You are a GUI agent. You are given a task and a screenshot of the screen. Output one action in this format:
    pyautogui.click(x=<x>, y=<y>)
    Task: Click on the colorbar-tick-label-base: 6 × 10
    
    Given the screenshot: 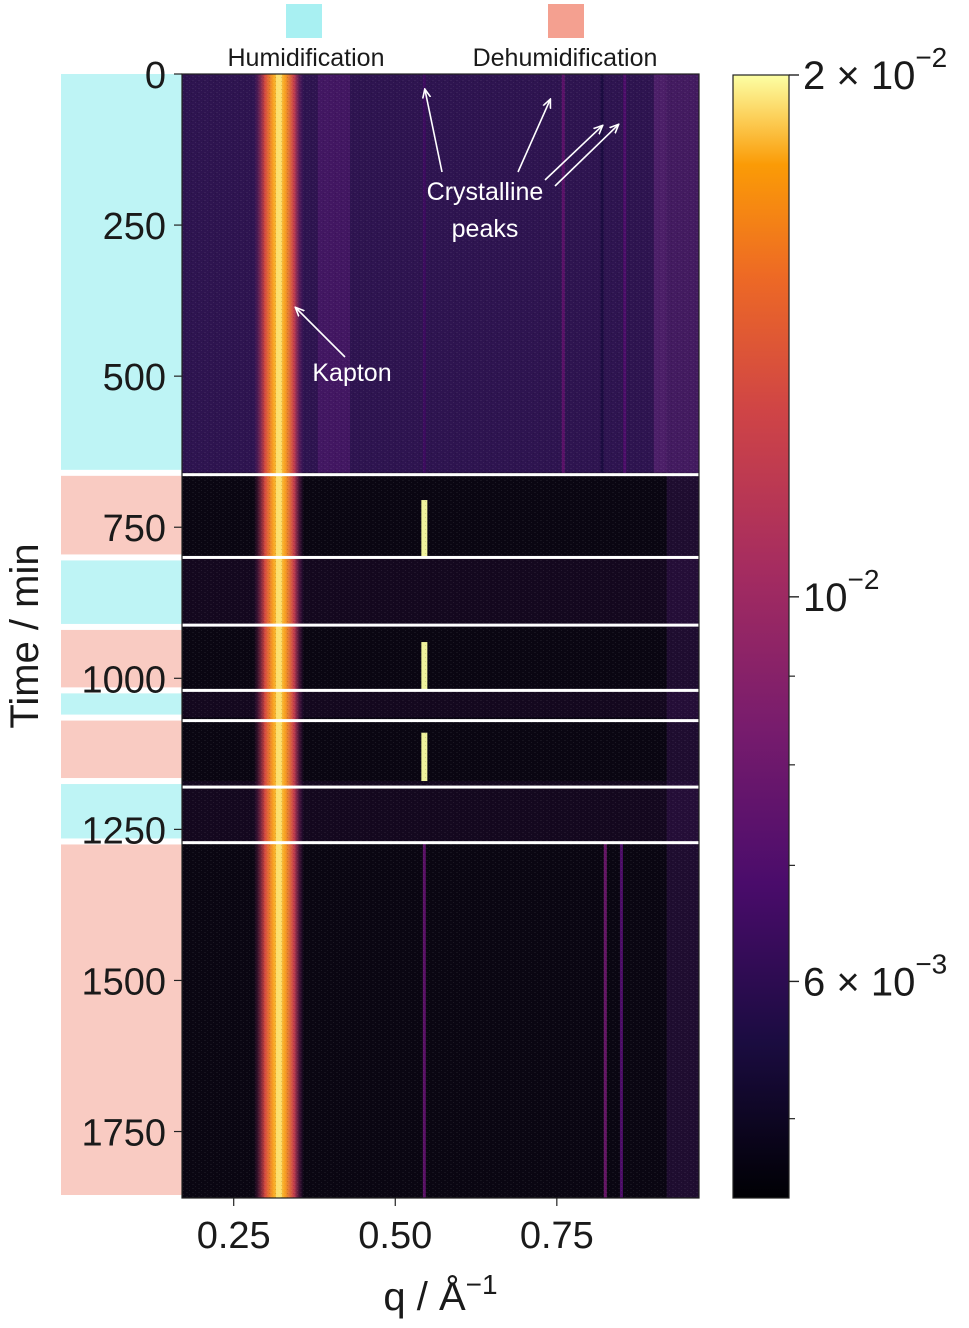 What is the action you would take?
    pyautogui.click(x=859, y=982)
    